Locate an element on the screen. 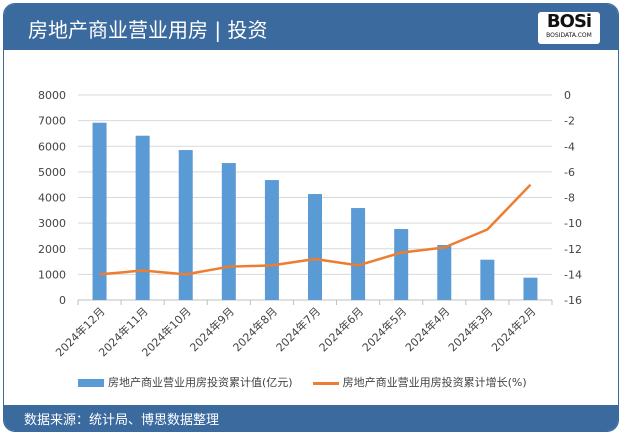  y-left-tick-label: 1000 is located at coordinates (52, 274).